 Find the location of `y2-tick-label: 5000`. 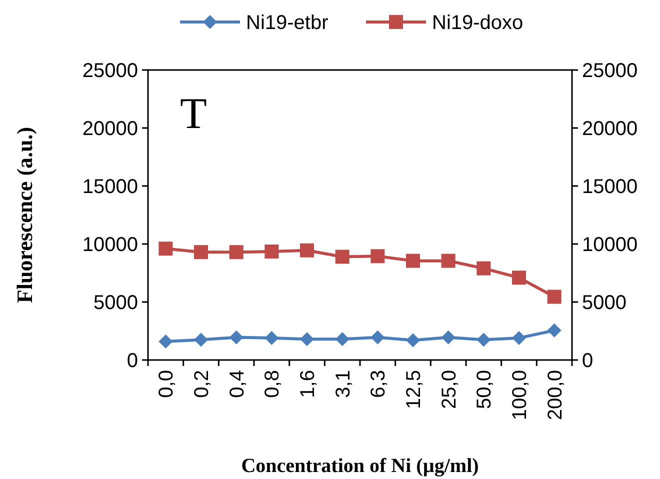

y2-tick-label: 5000 is located at coordinates (604, 303).